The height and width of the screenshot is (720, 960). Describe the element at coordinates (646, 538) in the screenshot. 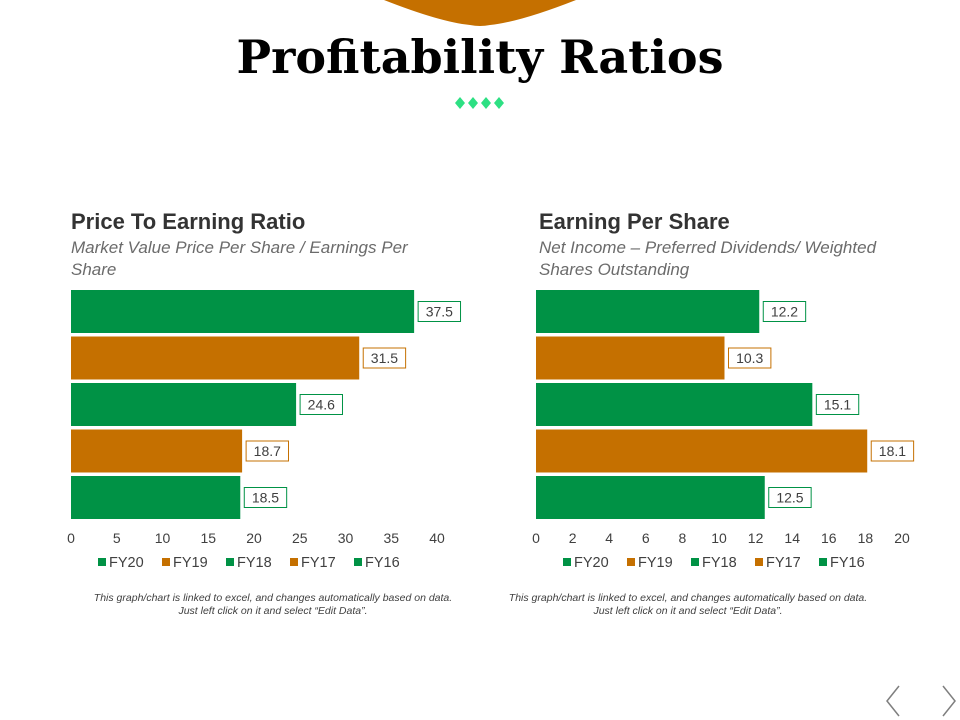

I see `x-tick-label: 6` at that location.